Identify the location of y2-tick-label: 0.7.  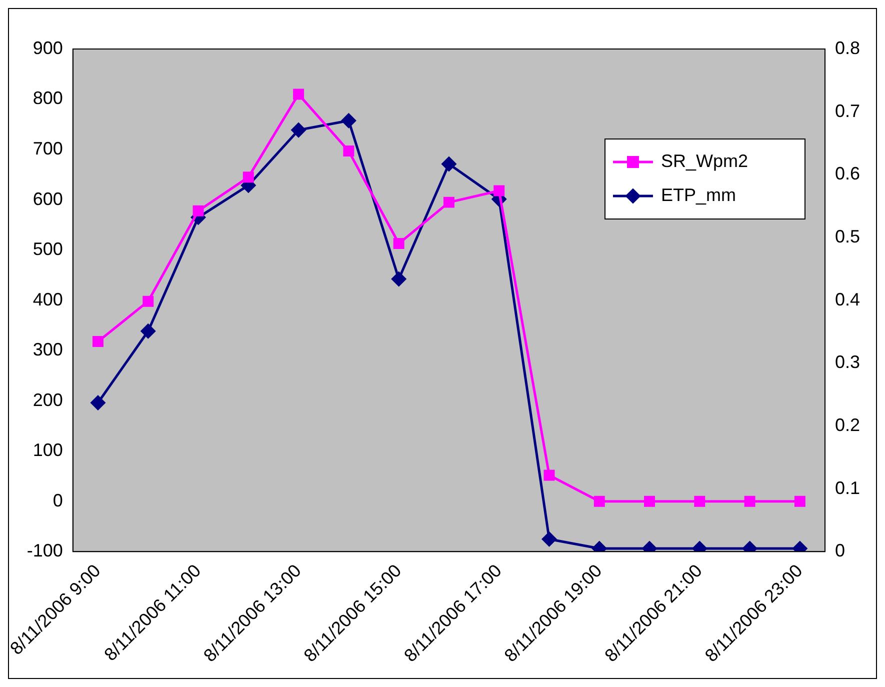
(847, 110).